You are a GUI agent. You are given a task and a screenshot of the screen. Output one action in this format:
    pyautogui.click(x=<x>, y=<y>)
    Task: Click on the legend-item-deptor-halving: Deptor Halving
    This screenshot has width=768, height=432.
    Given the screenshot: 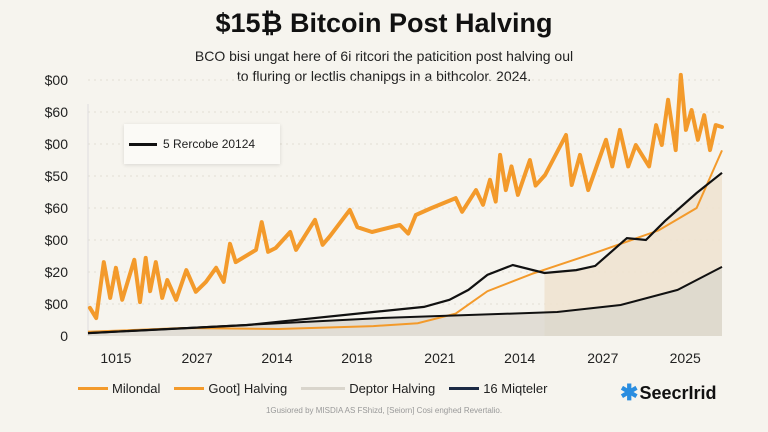 What is the action you would take?
    pyautogui.click(x=368, y=388)
    